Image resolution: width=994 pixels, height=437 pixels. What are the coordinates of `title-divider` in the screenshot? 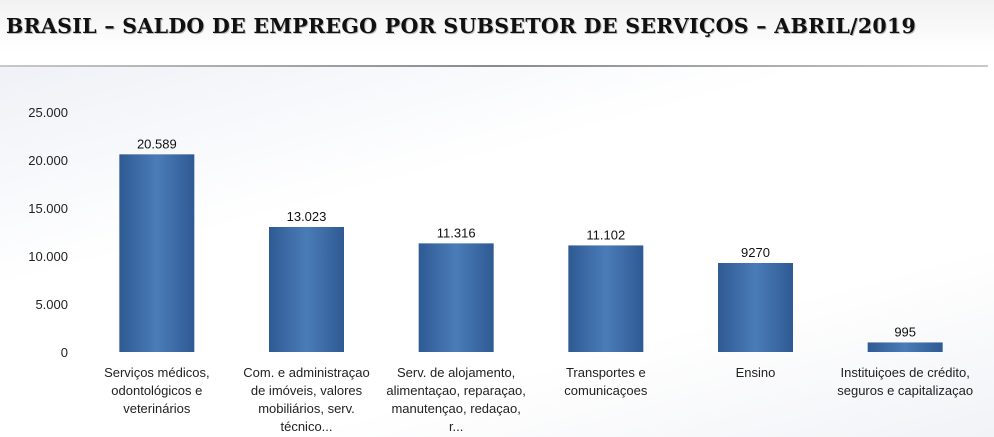 It's located at (494, 66).